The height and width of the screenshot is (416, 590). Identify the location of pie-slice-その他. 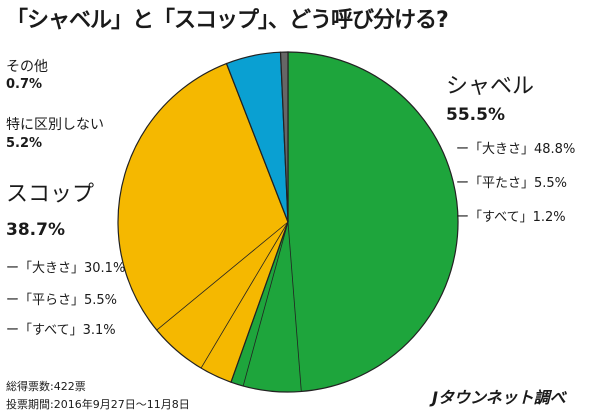
(284, 137).